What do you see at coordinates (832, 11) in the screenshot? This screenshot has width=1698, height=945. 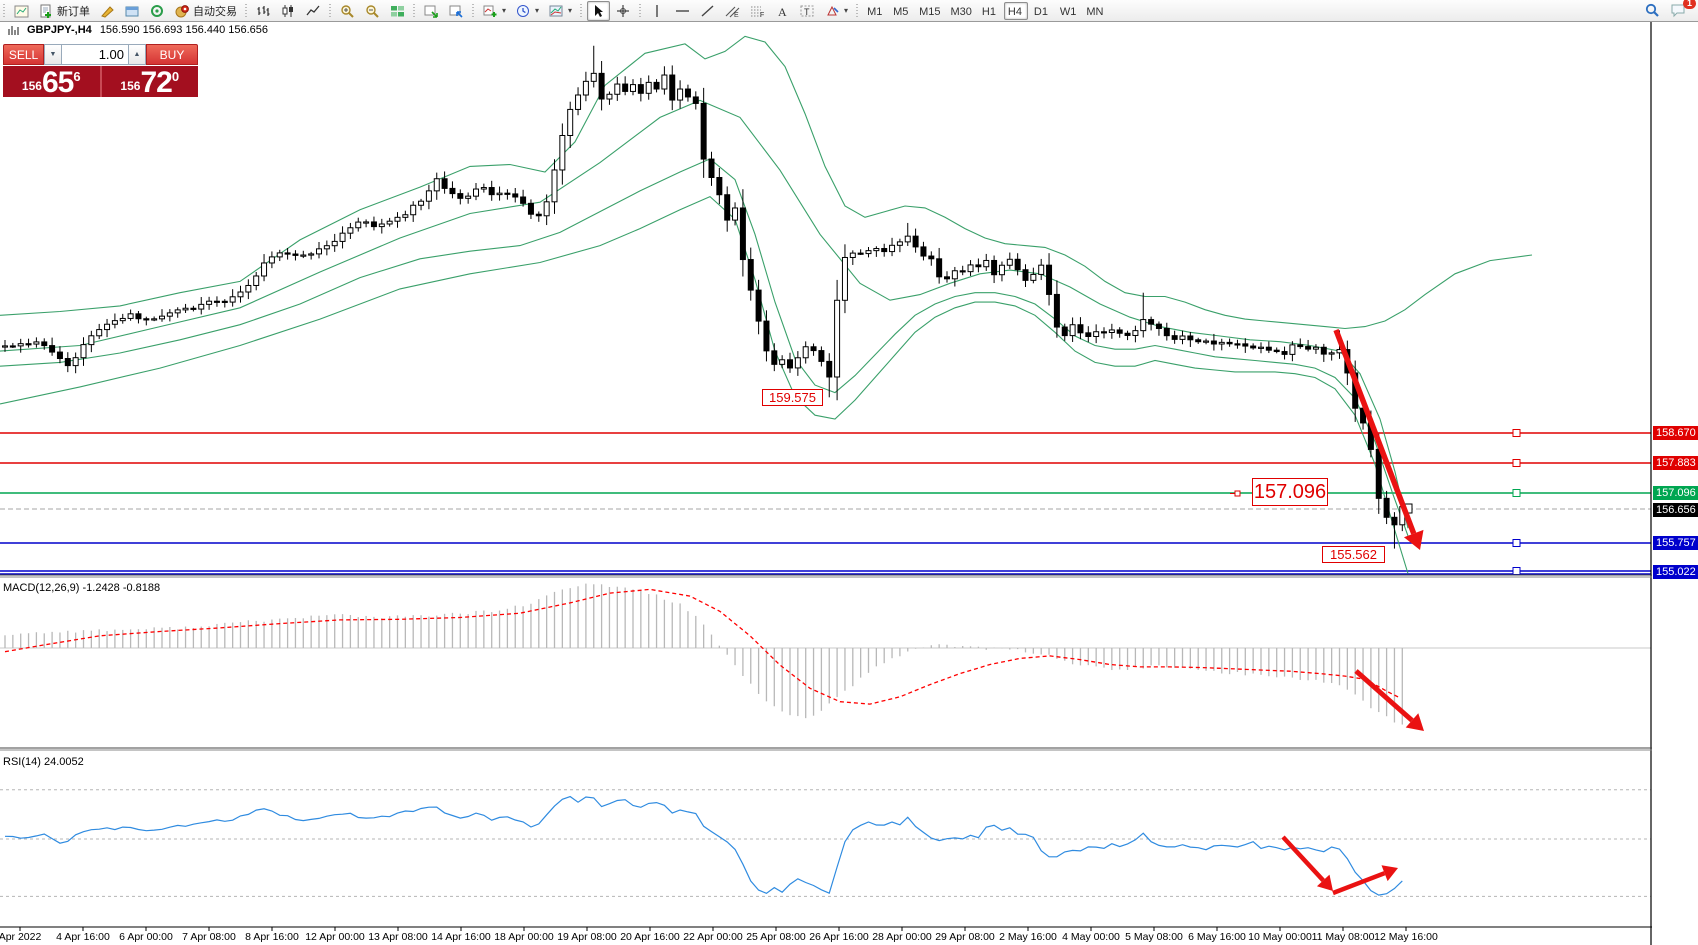 I see `shapes-icon` at bounding box center [832, 11].